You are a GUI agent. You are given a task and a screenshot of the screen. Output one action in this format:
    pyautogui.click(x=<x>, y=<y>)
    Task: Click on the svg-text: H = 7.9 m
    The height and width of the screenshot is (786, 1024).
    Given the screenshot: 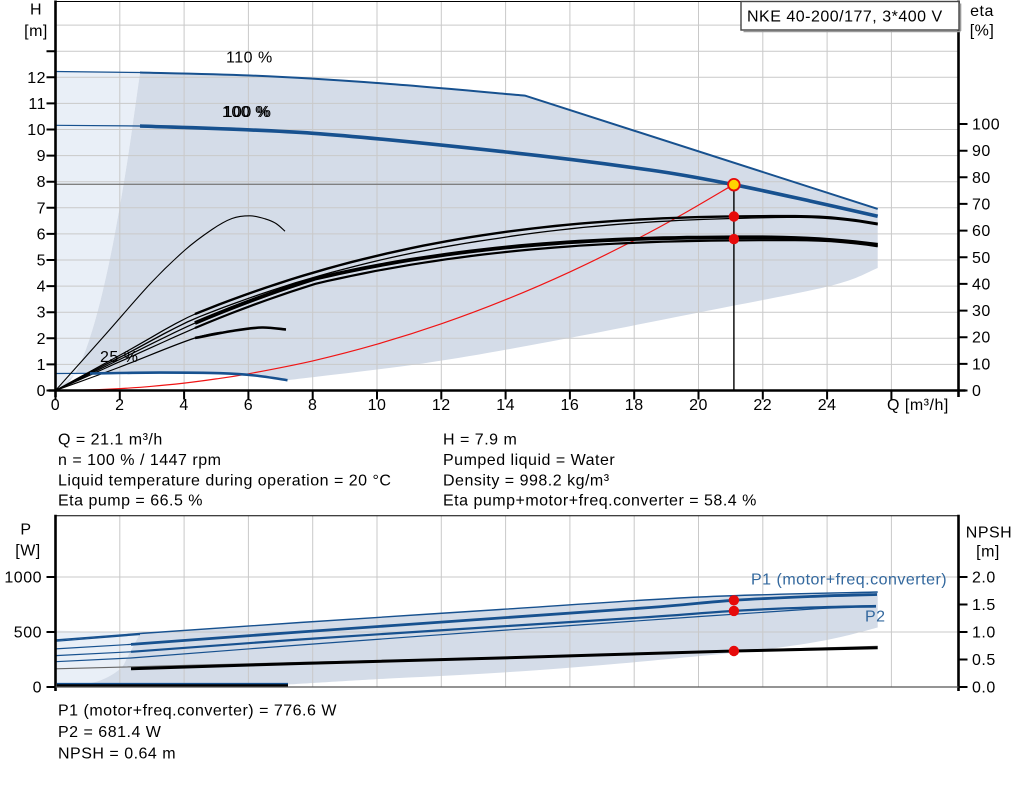 What is the action you would take?
    pyautogui.click(x=480, y=440)
    